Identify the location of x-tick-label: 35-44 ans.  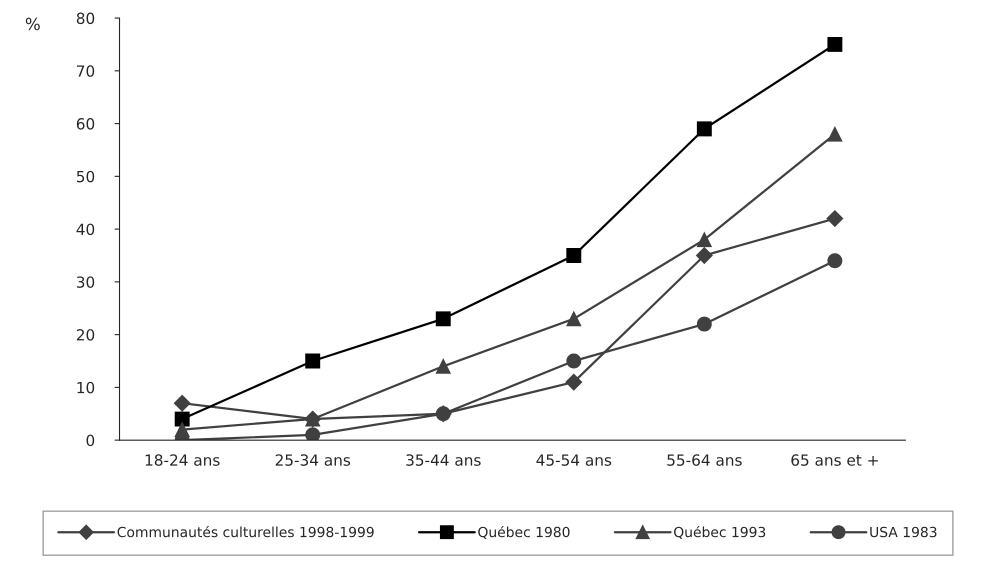
(443, 460).